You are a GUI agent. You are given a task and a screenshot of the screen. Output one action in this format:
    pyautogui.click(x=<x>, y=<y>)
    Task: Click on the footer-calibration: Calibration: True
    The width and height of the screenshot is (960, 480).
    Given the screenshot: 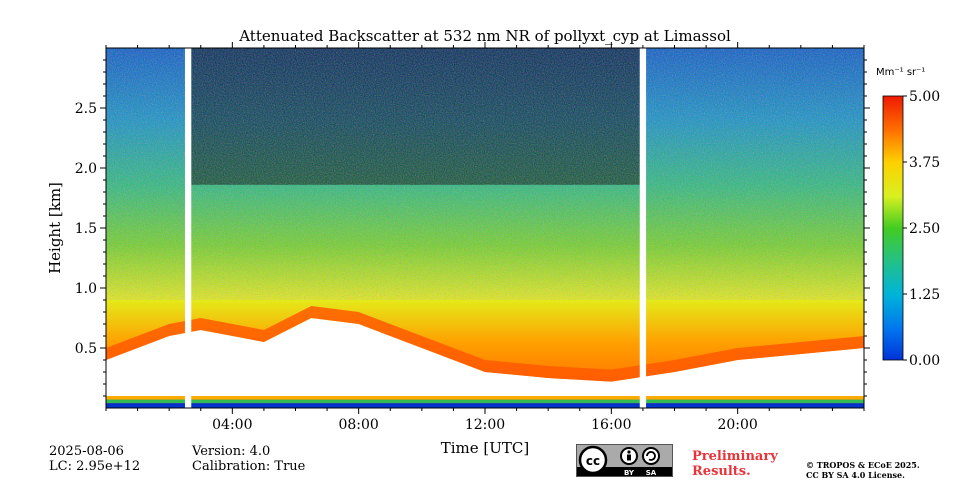 What is the action you would take?
    pyautogui.click(x=249, y=466)
    